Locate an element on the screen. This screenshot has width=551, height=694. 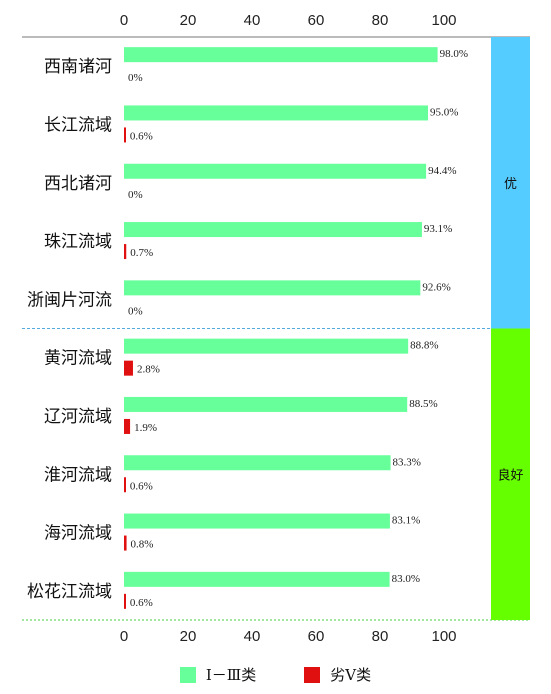
label-worse-v-5: 0% is located at coordinates (135, 311).